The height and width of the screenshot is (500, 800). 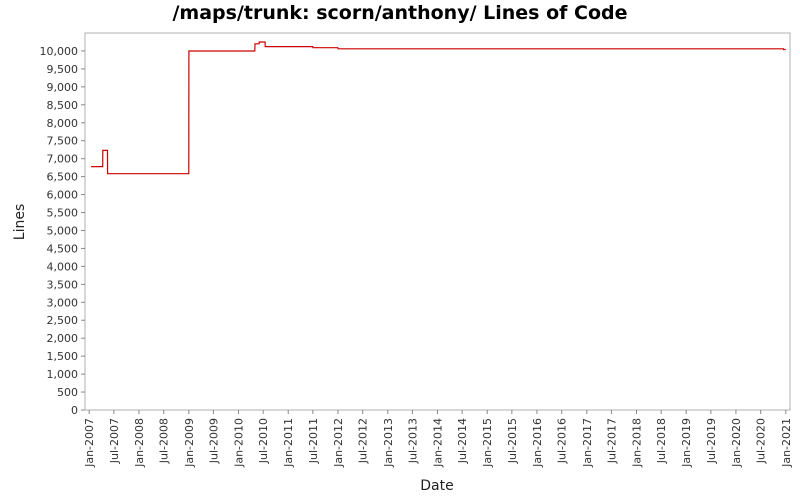 What do you see at coordinates (436, 486) in the screenshot?
I see `x-axis-label: Date` at bounding box center [436, 486].